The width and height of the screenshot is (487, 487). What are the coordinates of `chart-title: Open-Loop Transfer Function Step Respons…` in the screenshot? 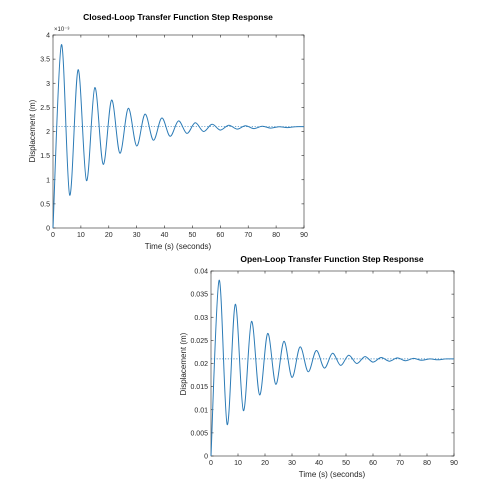 It's located at (332, 259).